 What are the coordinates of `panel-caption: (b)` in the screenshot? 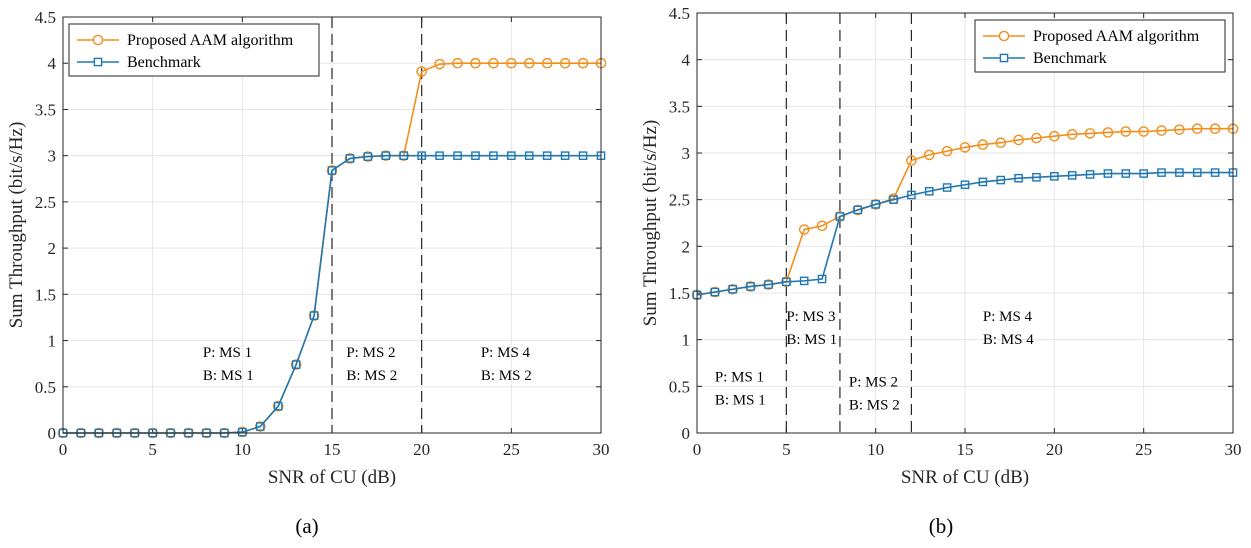 It's located at (941, 526).